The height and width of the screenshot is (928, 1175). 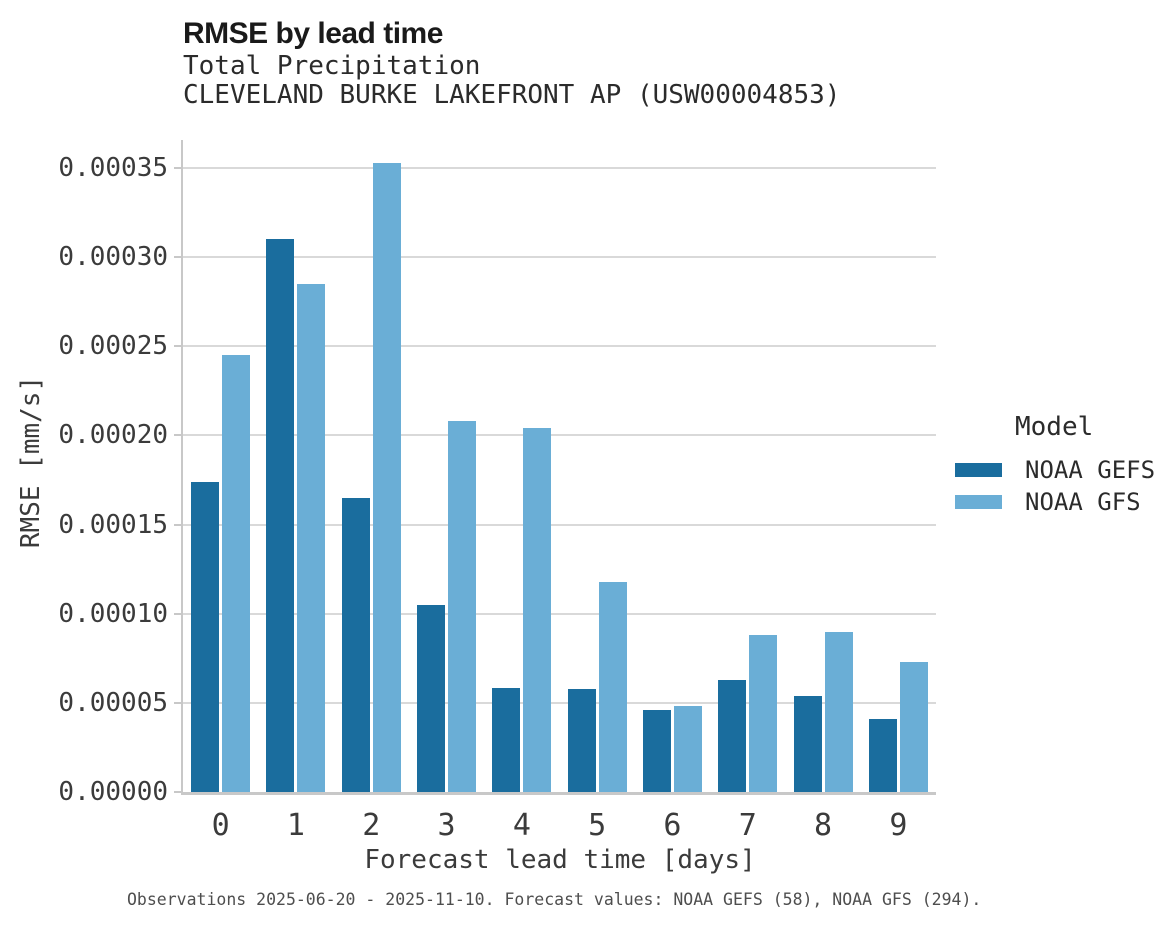 I want to click on x-axis-title-text: Forecast lead time [days], so click(x=560, y=860).